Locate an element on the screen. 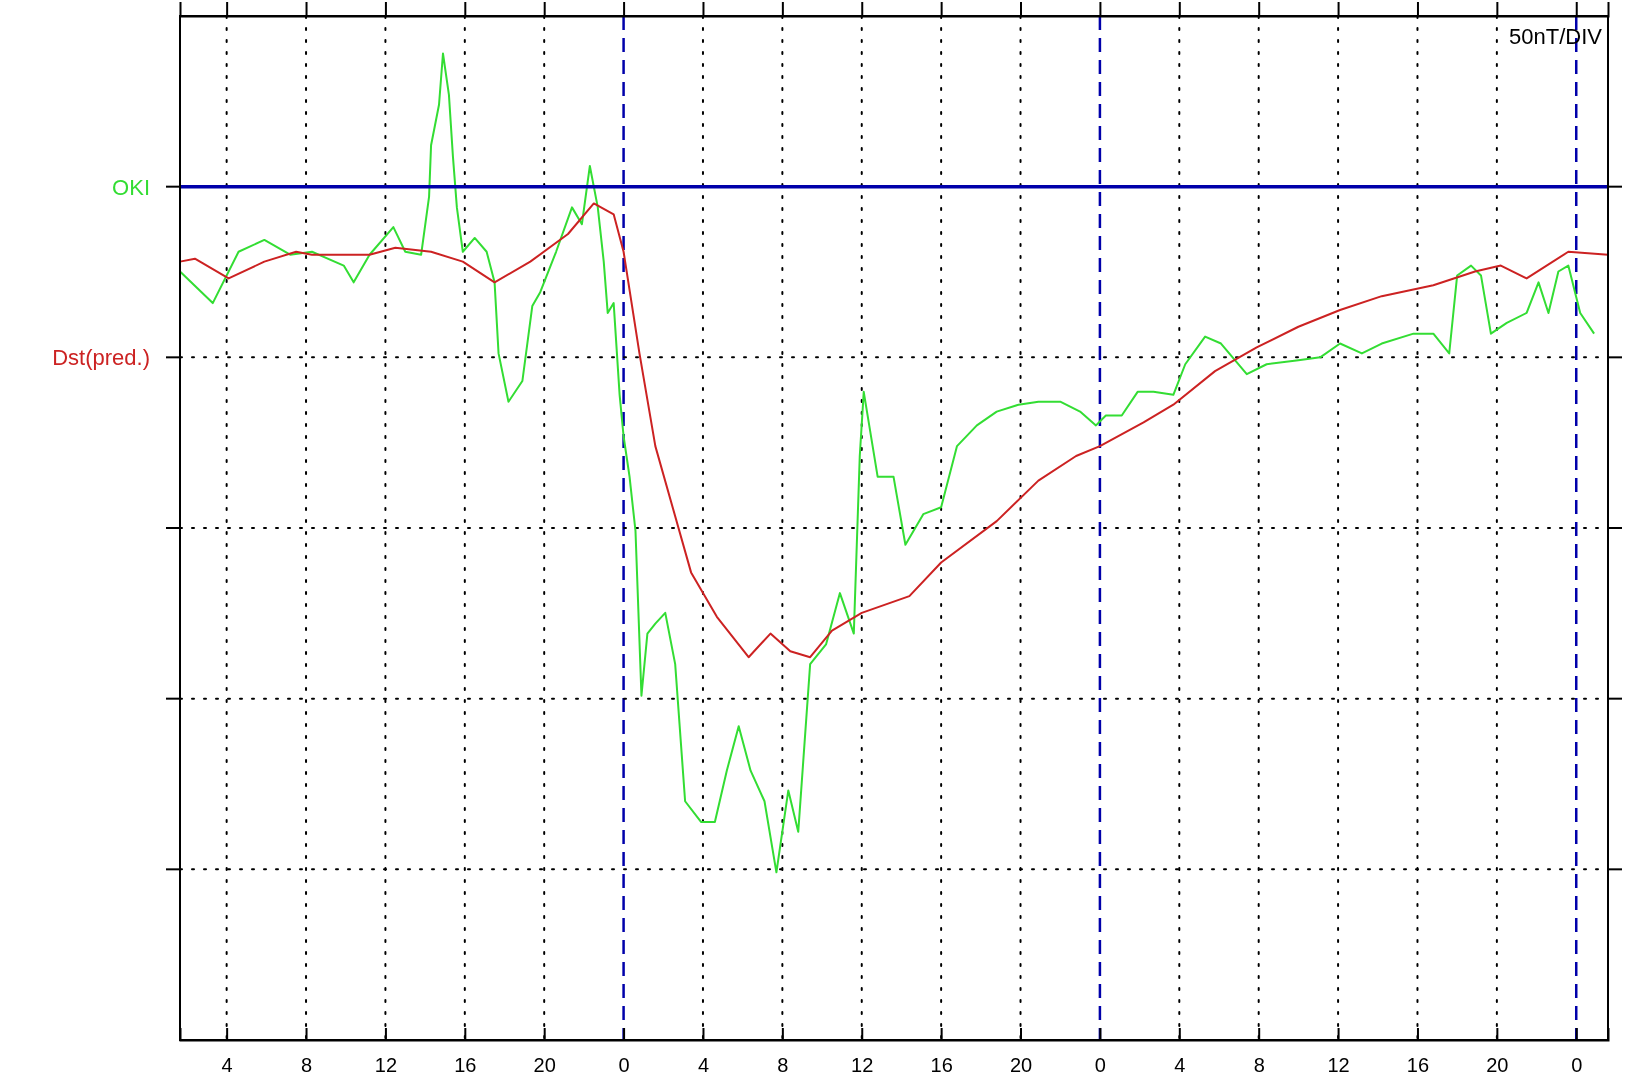 Image resolution: width=1630 pixels, height=1089 pixels. text: OKI is located at coordinates (131, 187).